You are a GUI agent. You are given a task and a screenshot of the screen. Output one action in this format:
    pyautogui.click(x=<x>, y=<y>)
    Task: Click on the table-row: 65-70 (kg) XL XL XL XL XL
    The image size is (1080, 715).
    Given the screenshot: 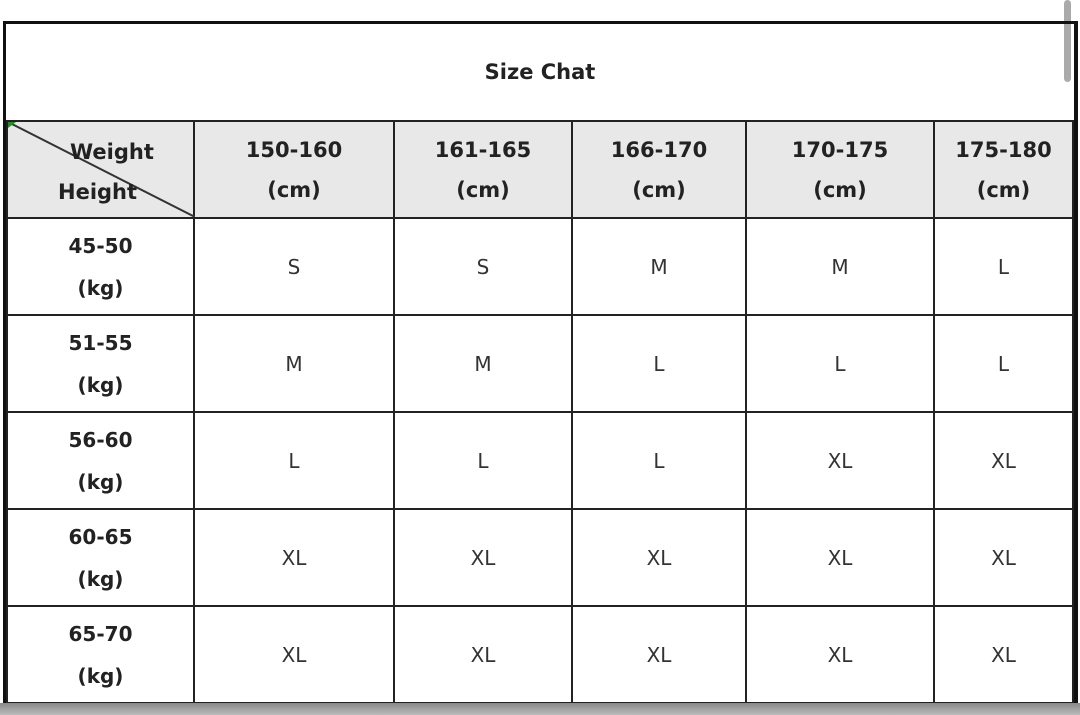 What is the action you would take?
    pyautogui.click(x=540, y=654)
    